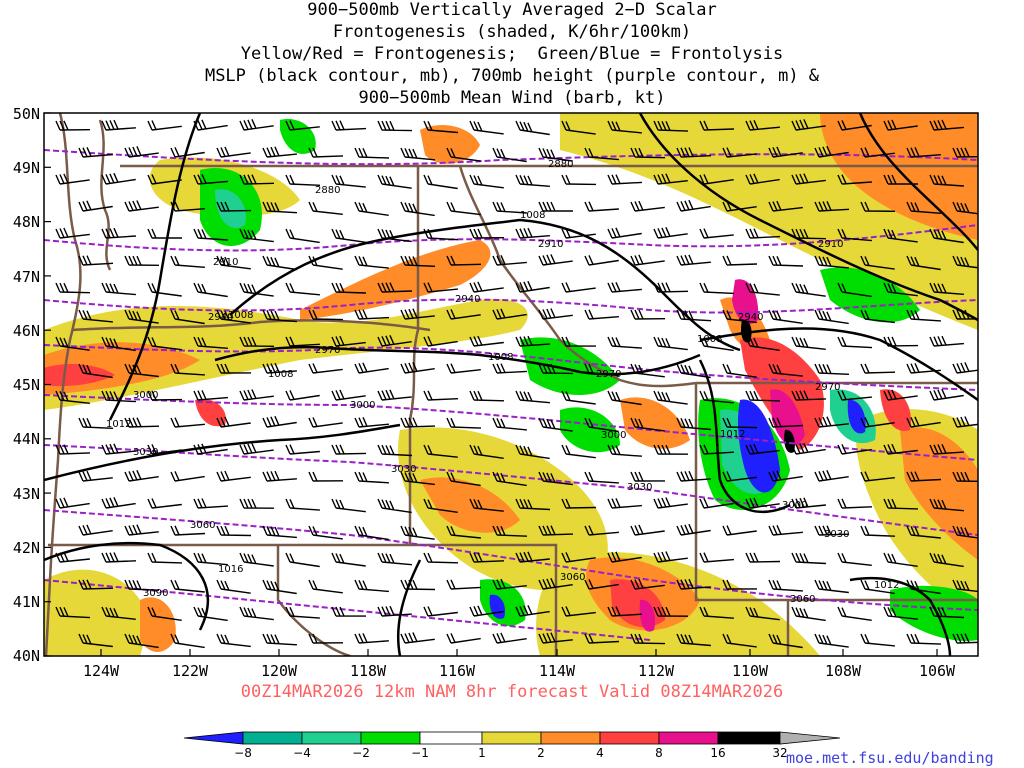  I want to click on colorbar-label: 16, so click(718, 753).